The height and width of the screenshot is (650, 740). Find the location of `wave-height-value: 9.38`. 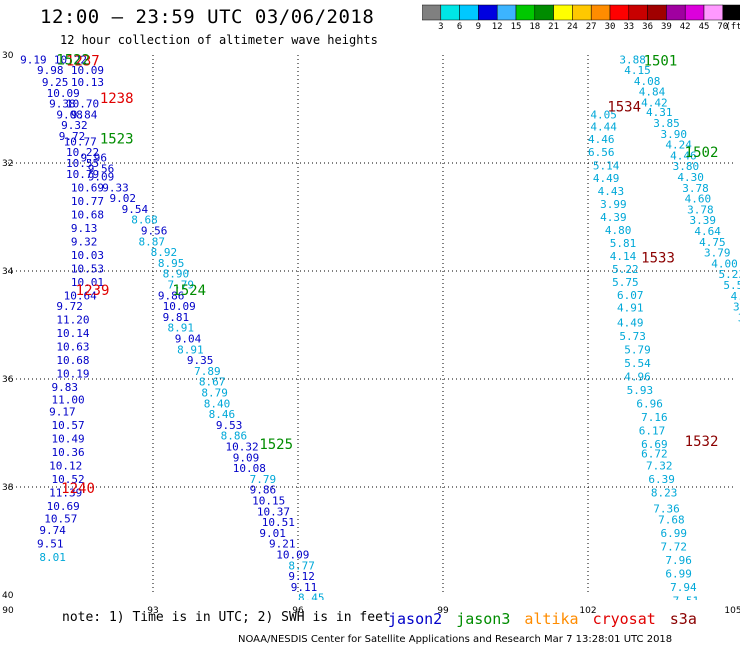

wave-height-value: 9.38 is located at coordinates (62, 104).